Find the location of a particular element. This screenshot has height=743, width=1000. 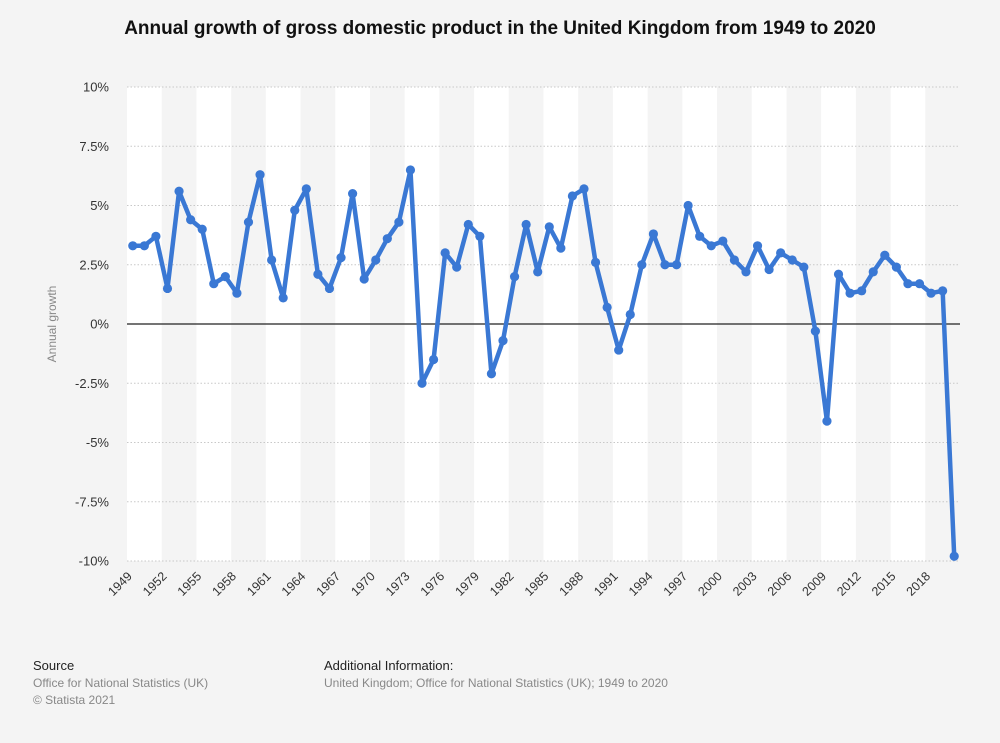

source-line: Office for National Statistics (UK) is located at coordinates (121, 683).